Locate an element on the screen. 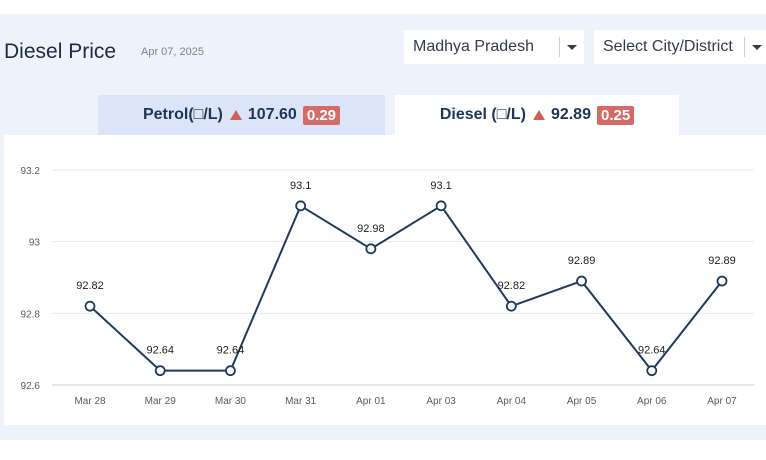 The image size is (766, 460). x-tick-label: Apr 04 is located at coordinates (512, 401).